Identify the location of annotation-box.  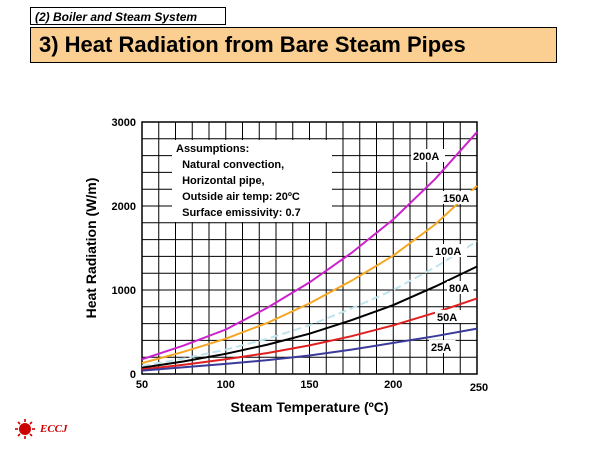
(252, 181).